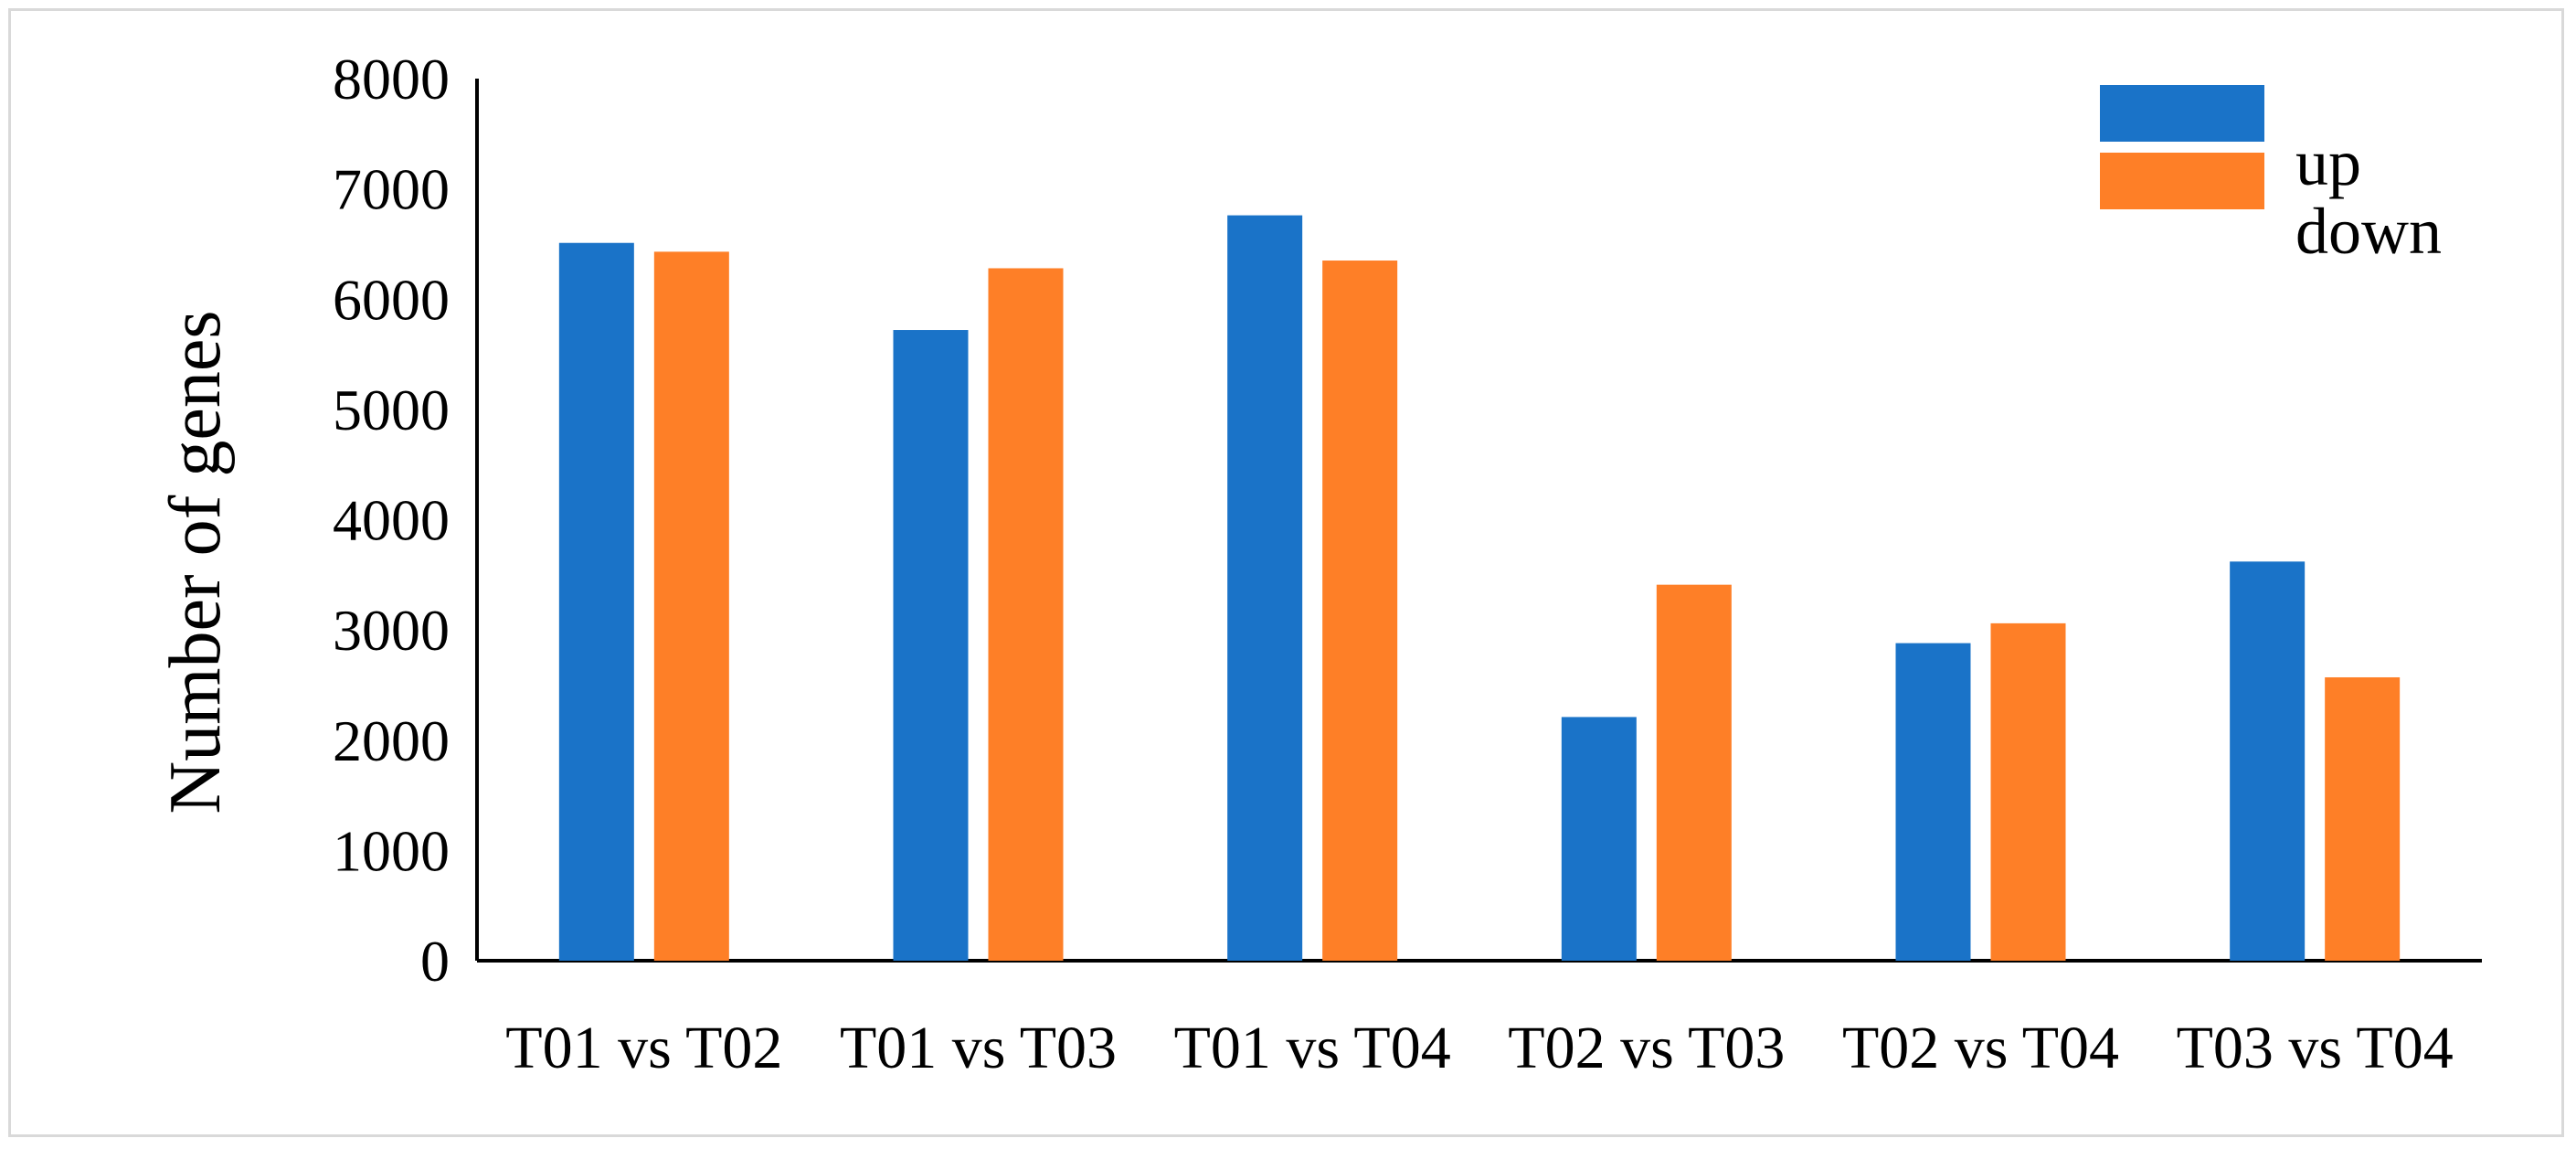  What do you see at coordinates (2328, 162) in the screenshot?
I see `legend-label-up: up` at bounding box center [2328, 162].